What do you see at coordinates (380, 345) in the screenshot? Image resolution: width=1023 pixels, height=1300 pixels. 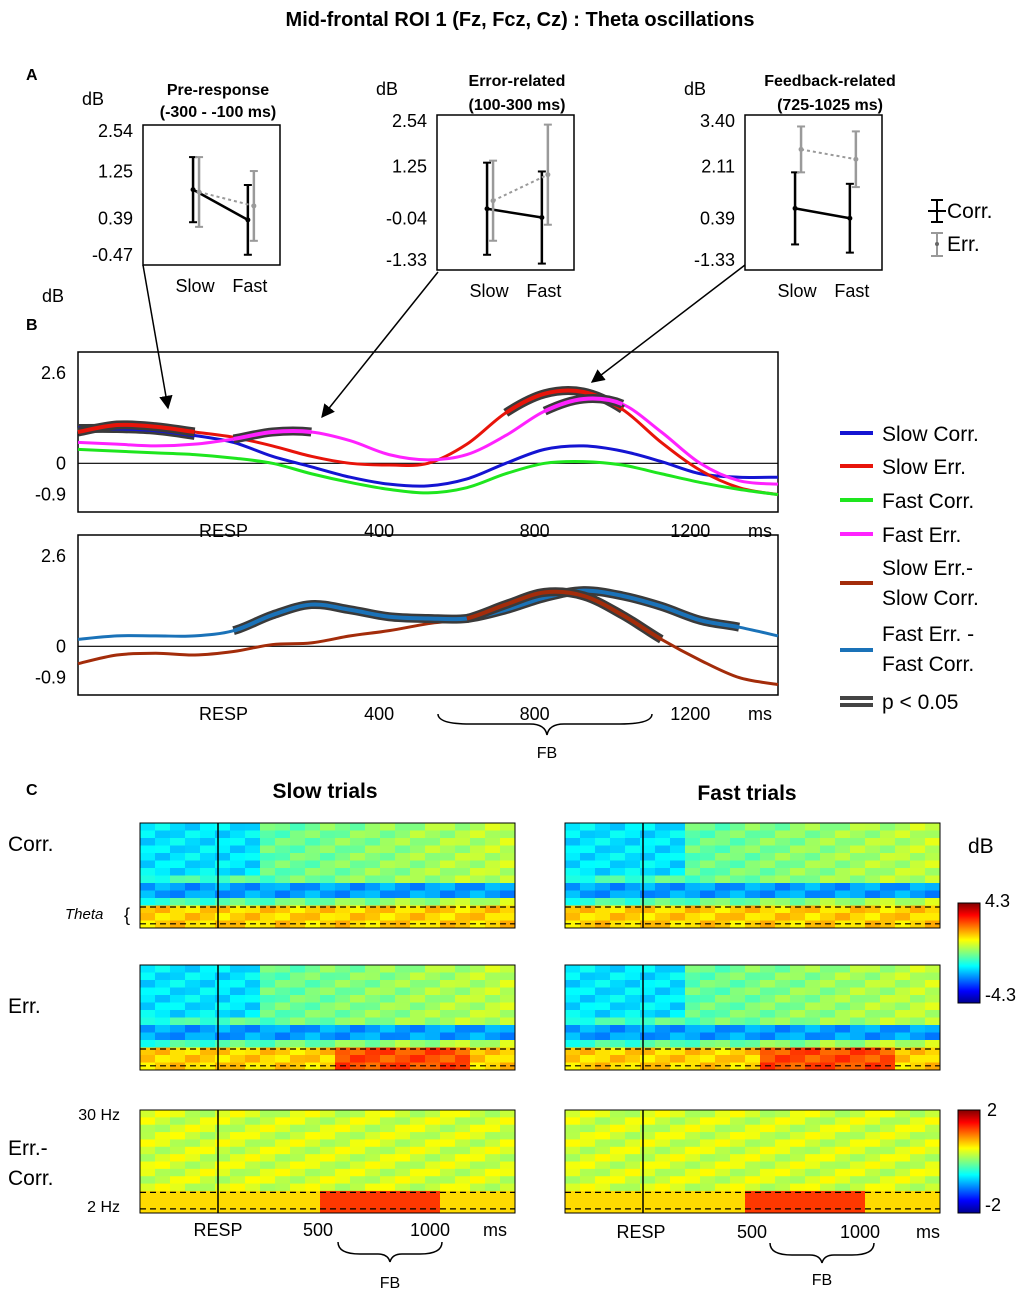 I see `arrow-error-related` at bounding box center [380, 345].